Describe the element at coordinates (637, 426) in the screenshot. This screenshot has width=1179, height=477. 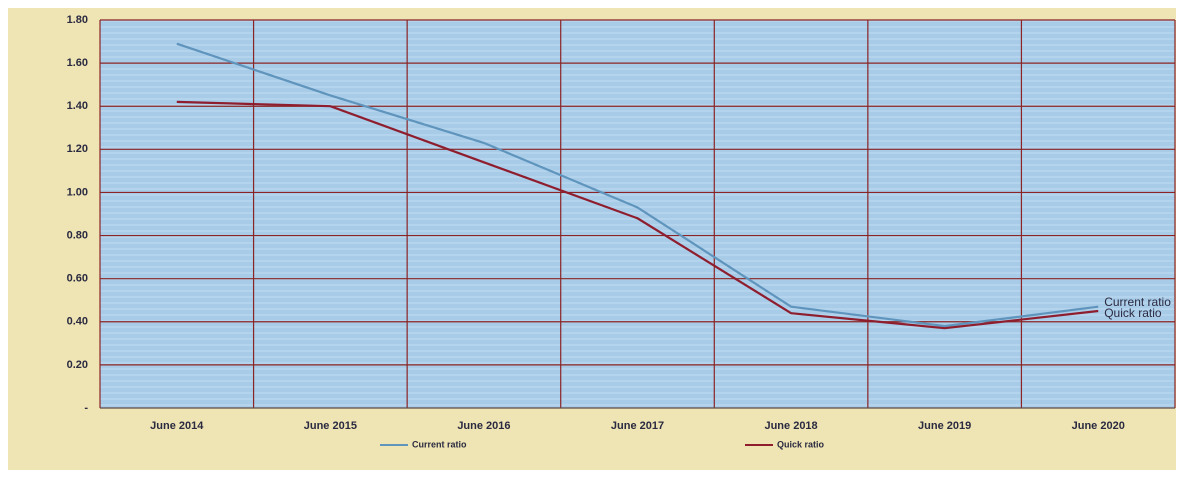
I see `x-tick-label: June 2017` at that location.